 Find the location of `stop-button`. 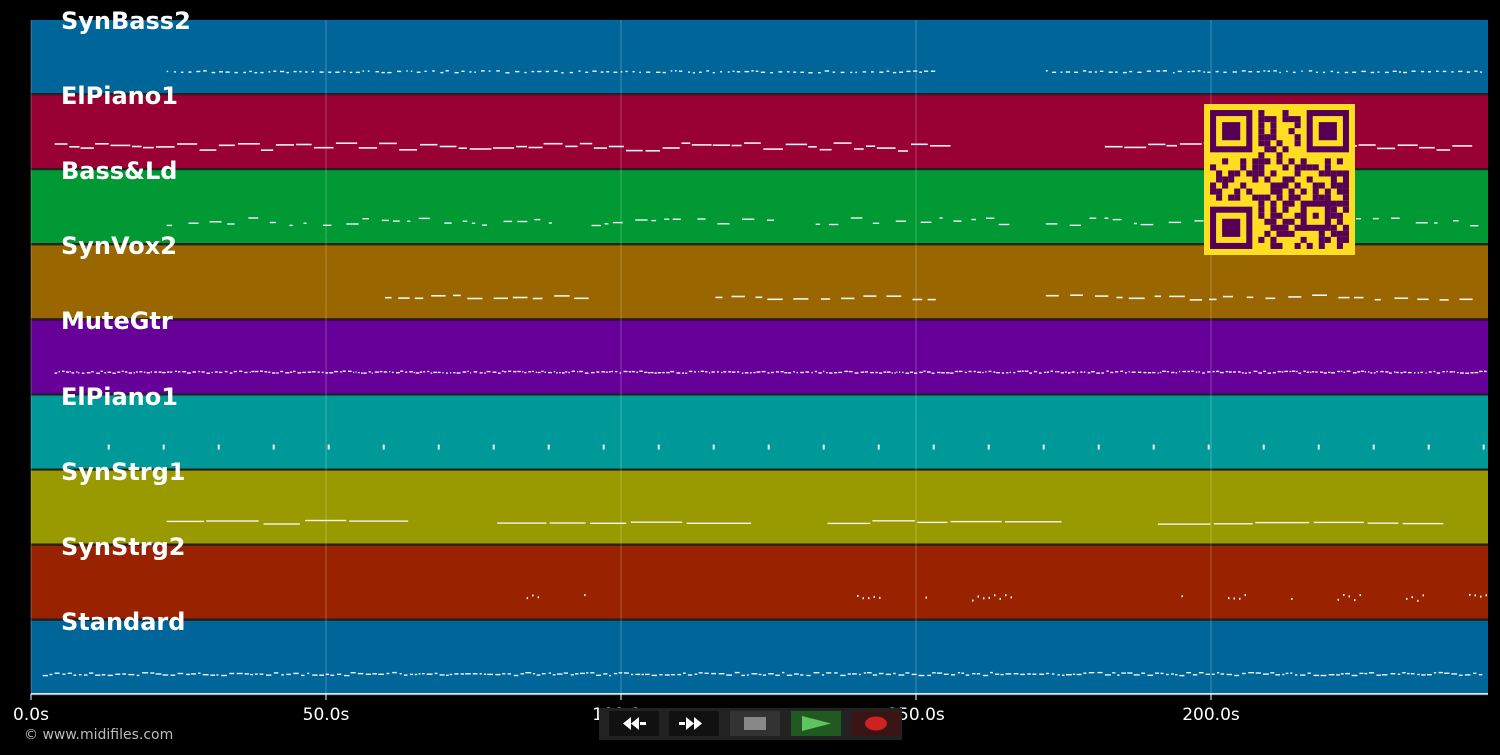

stop-button is located at coordinates (755, 723).